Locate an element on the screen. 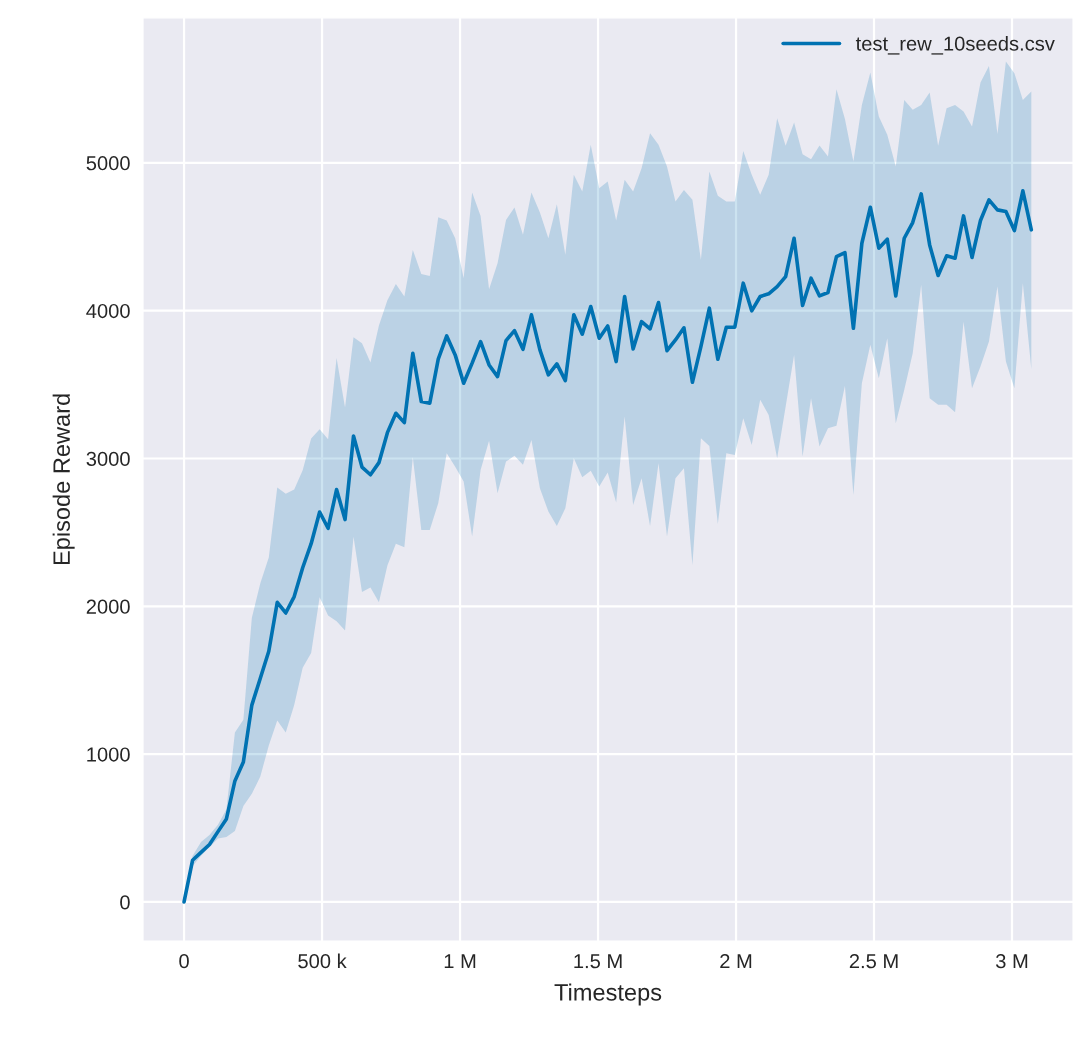  y-tick-label: 5000 is located at coordinates (108, 163).